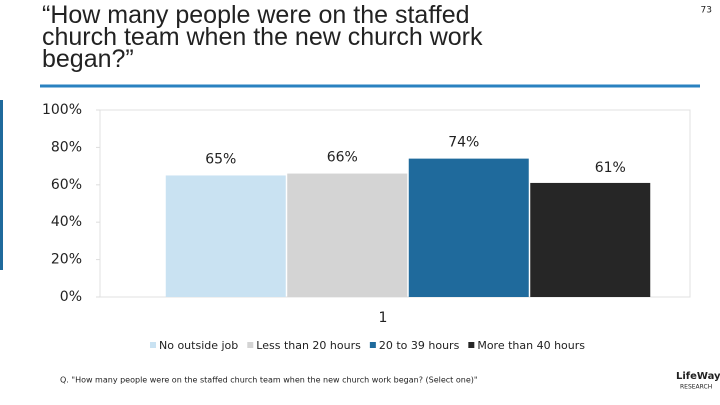 This screenshot has width=720, height=405. What do you see at coordinates (696, 387) in the screenshot?
I see `logo: RESEARCH` at bounding box center [696, 387].